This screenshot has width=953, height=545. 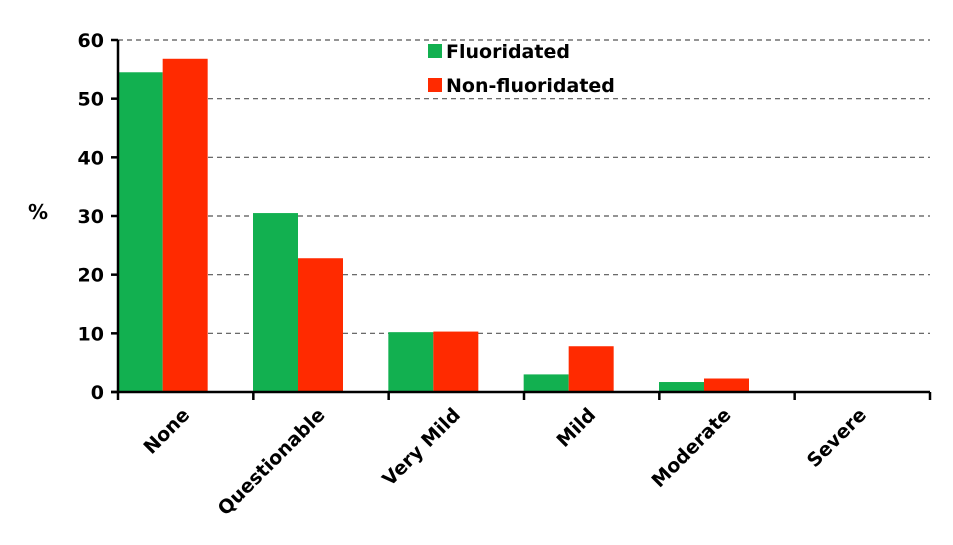 What do you see at coordinates (97, 393) in the screenshot?
I see `y-tick-label: 0` at bounding box center [97, 393].